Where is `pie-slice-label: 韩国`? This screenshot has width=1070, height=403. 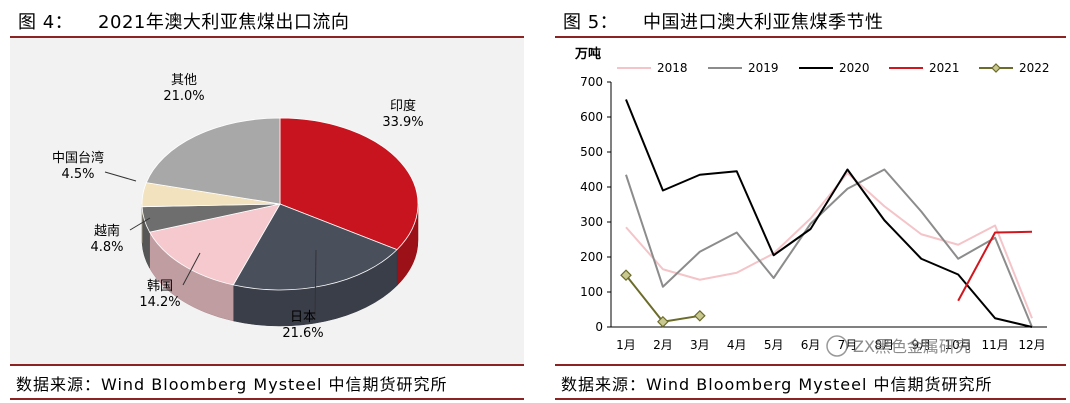 pie-slice-label: 韩国 is located at coordinates (160, 286).